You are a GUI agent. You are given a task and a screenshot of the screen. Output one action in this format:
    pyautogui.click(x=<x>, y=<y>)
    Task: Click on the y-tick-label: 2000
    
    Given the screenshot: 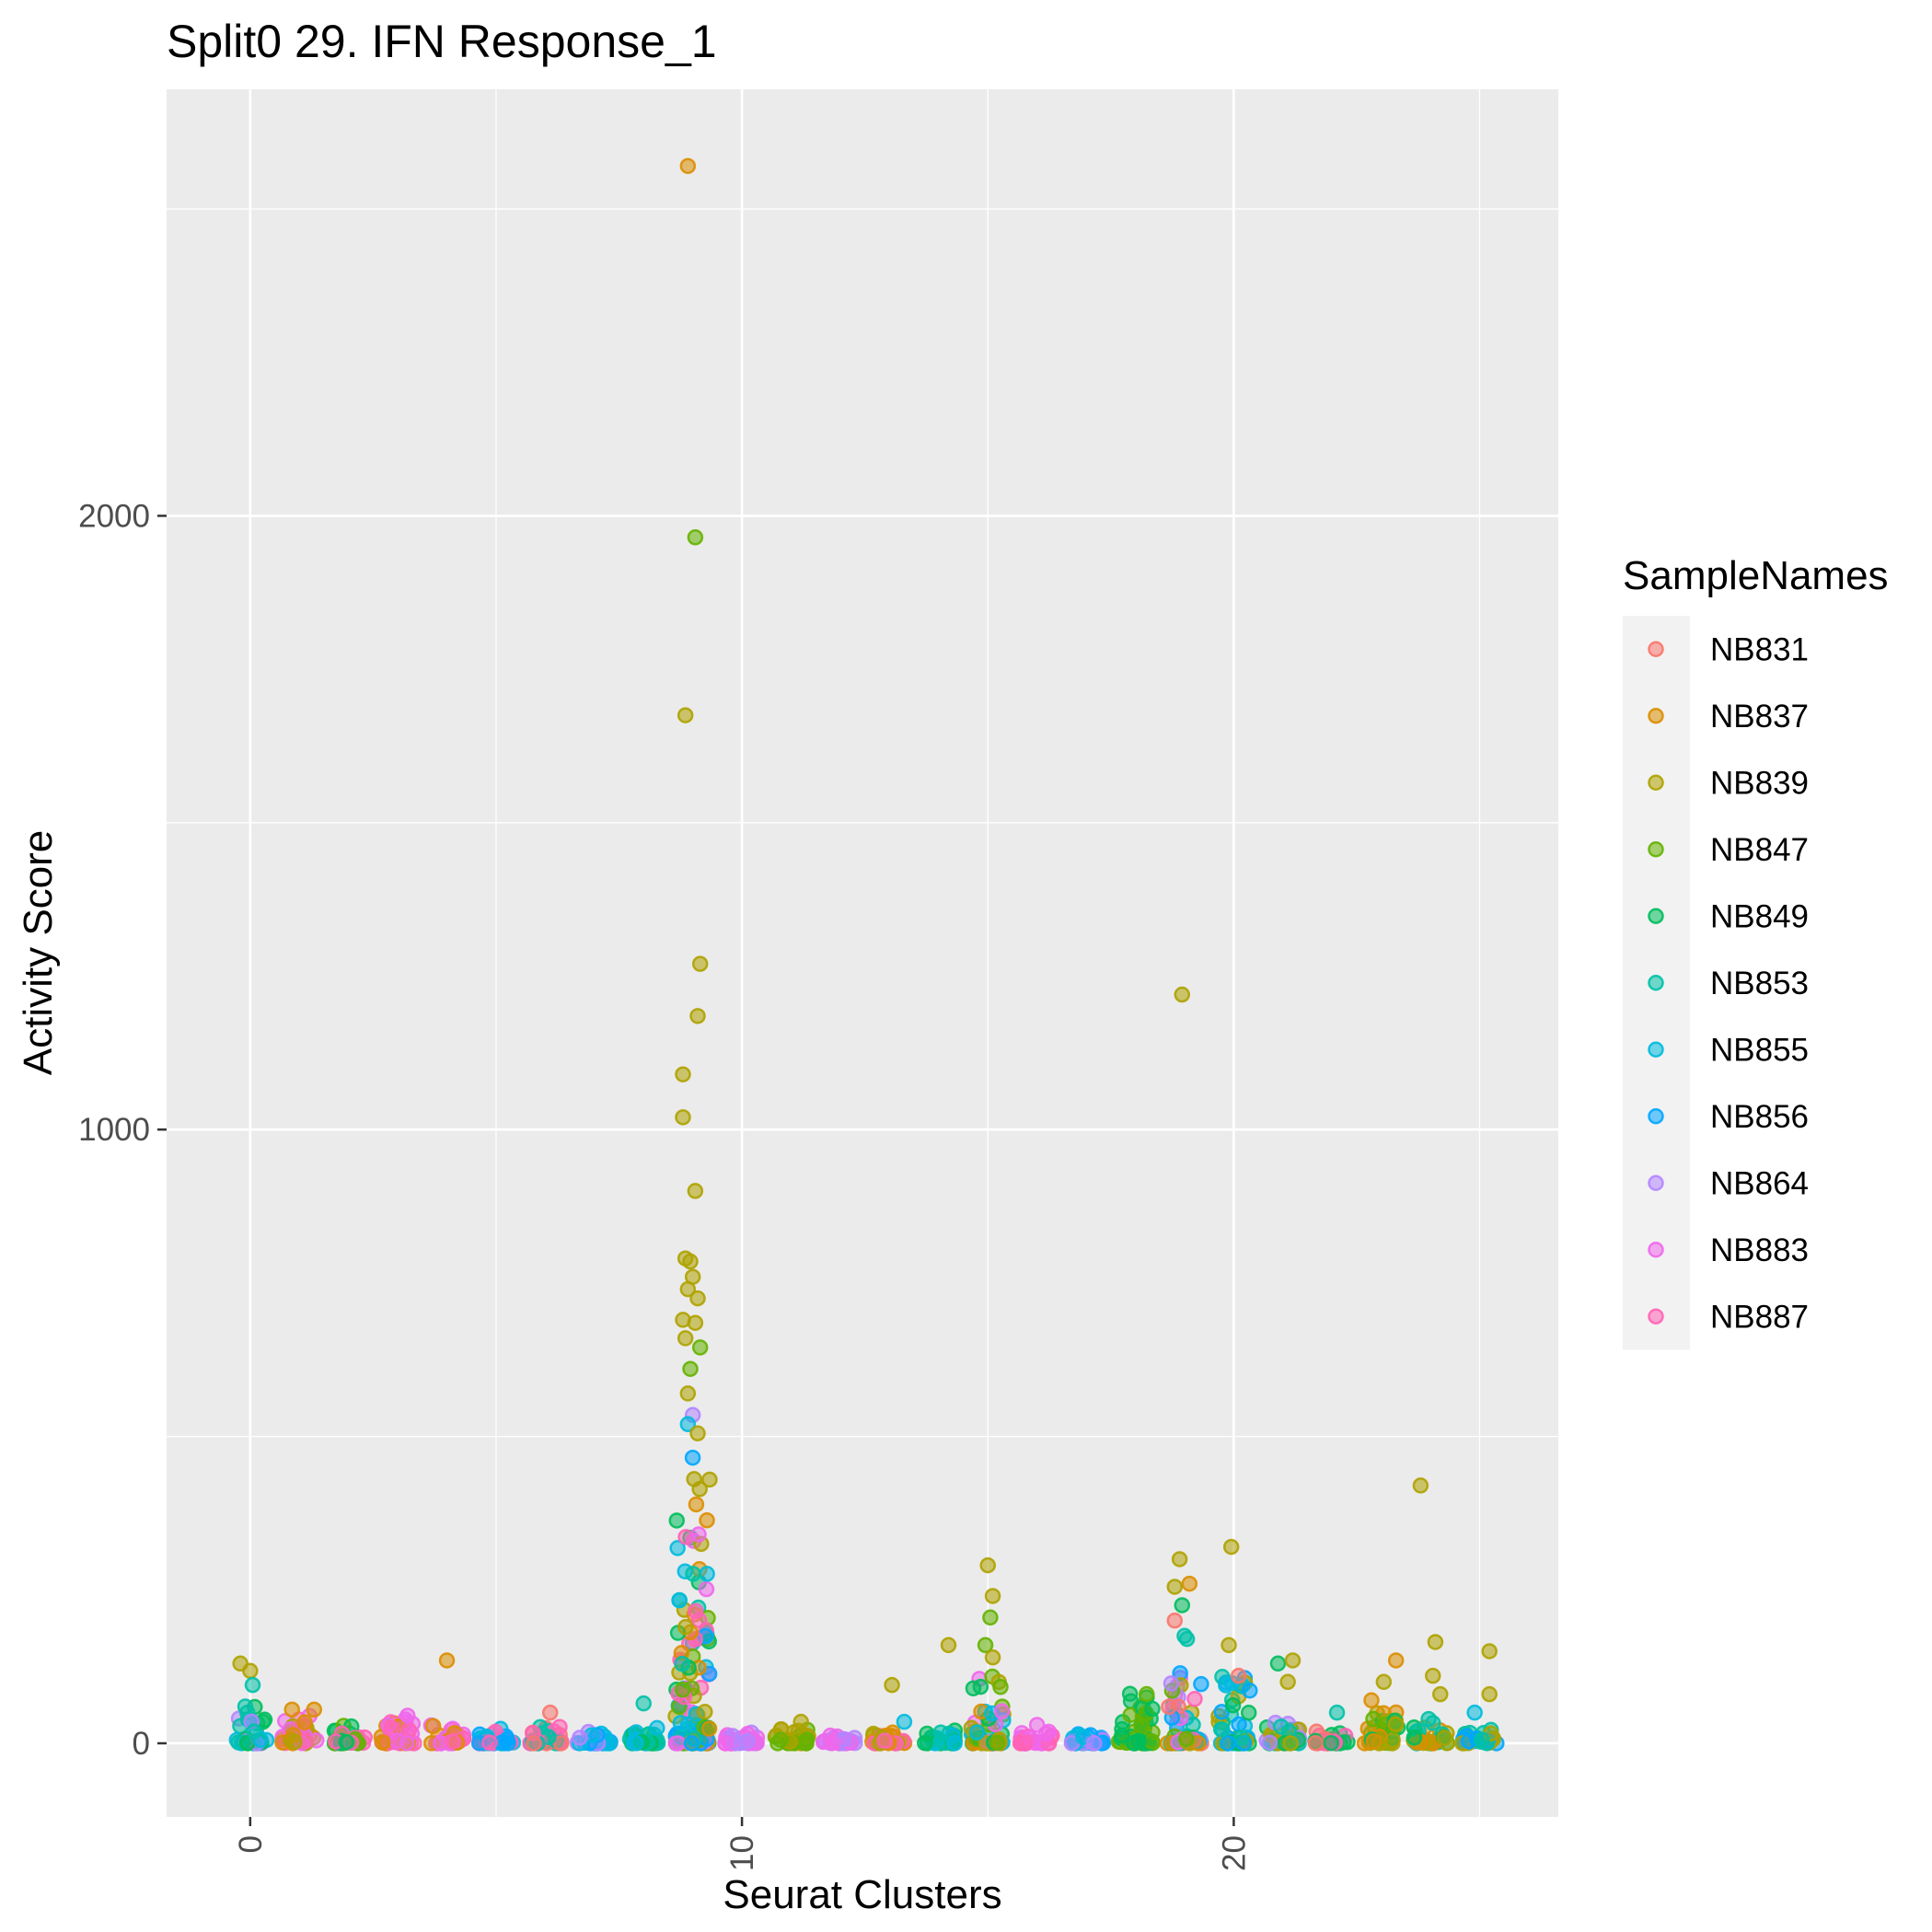 What is the action you would take?
    pyautogui.click(x=114, y=516)
    